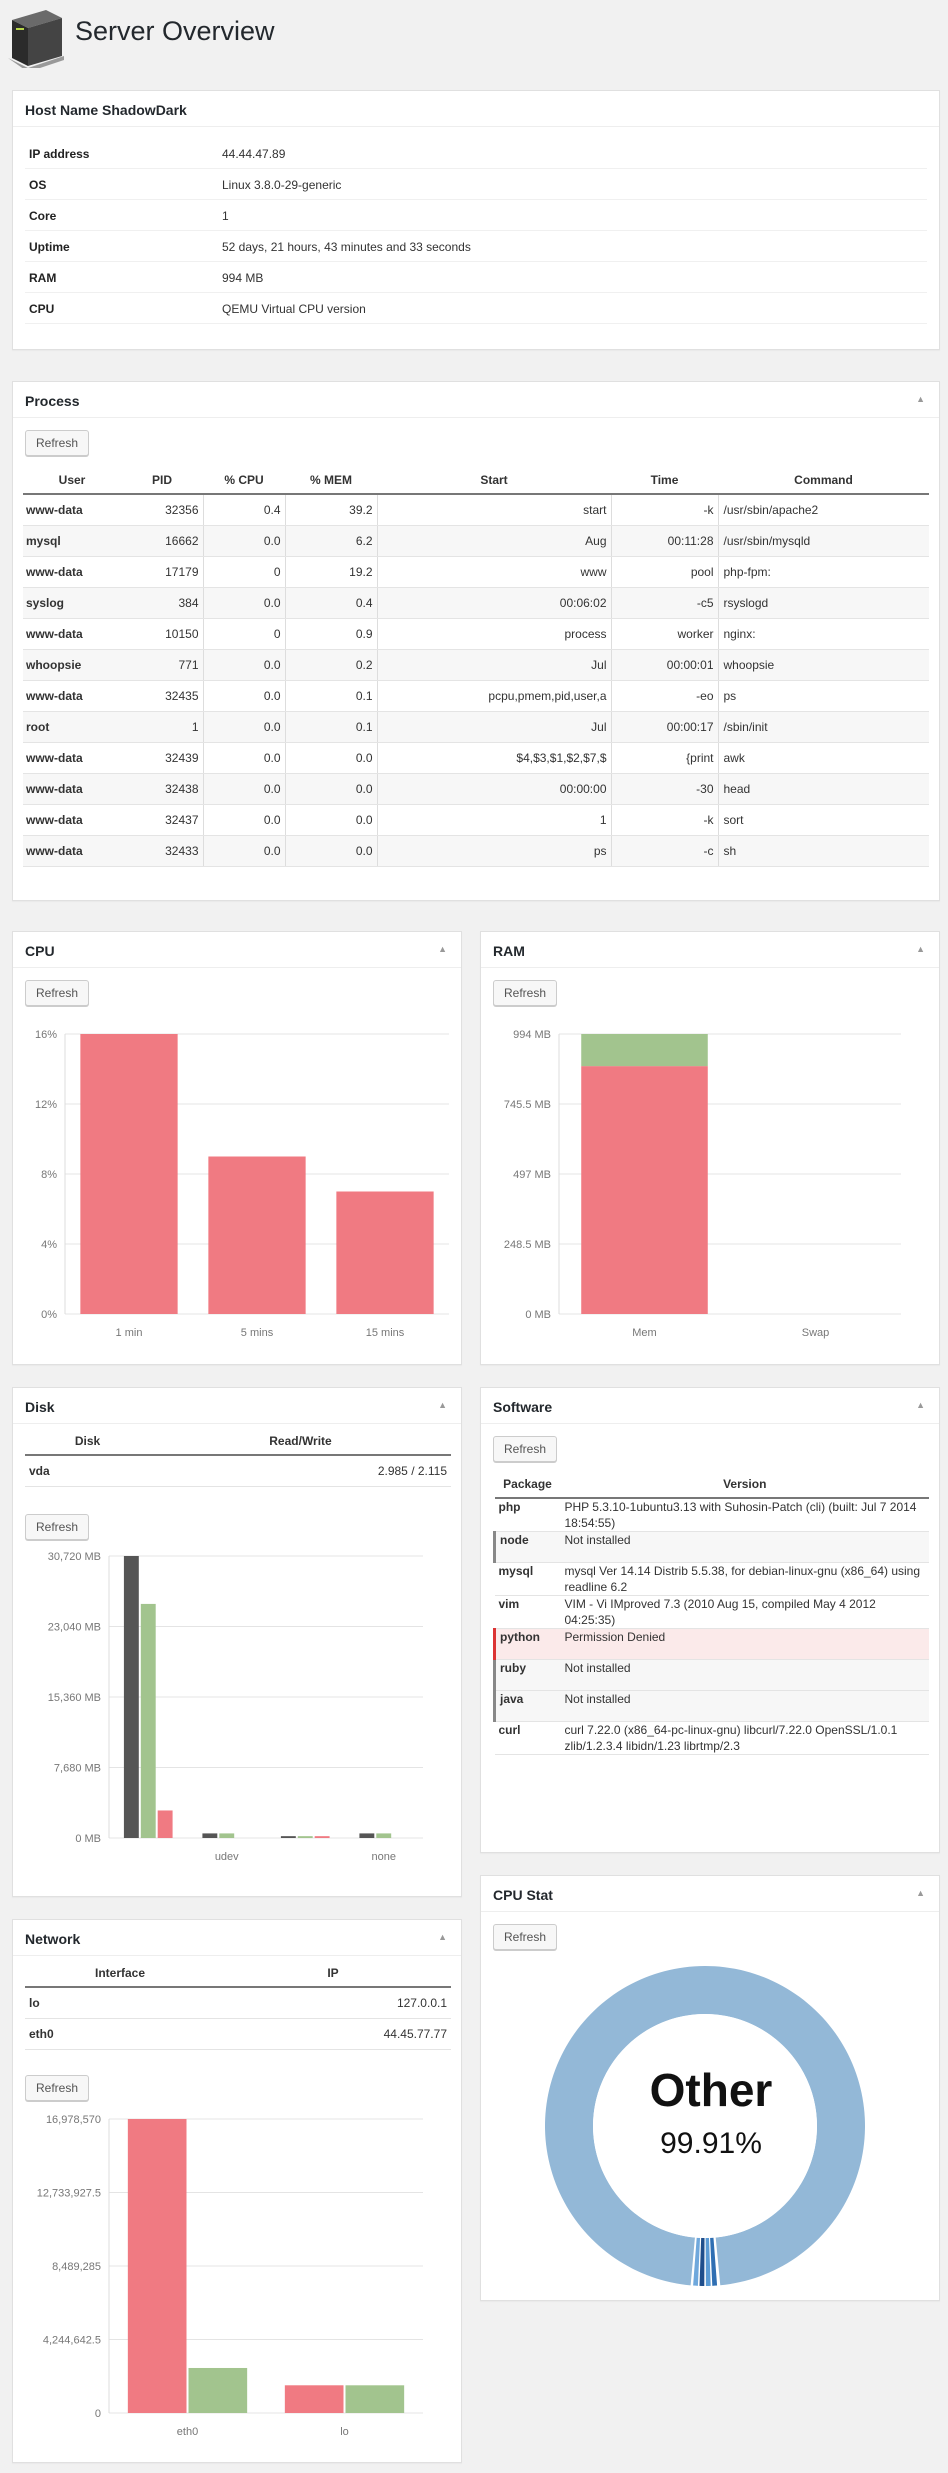  What do you see at coordinates (237, 1938) in the screenshot?
I see `network-panel-header: Network ▲` at bounding box center [237, 1938].